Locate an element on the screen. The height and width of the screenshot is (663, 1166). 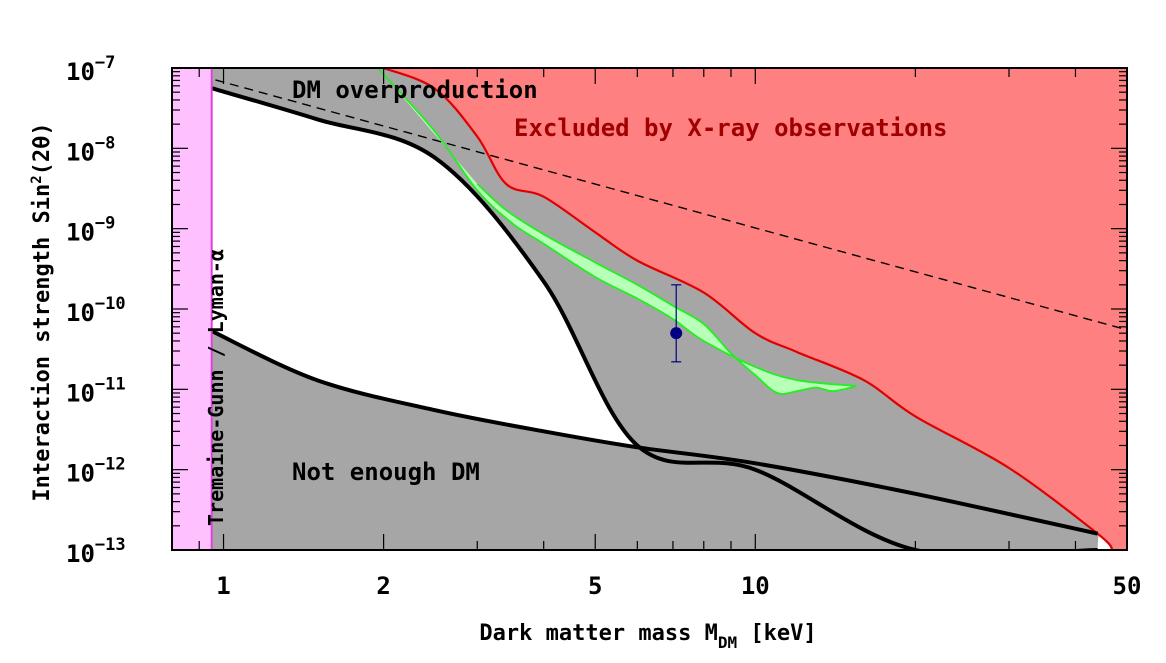
data-point is located at coordinates (676, 333).